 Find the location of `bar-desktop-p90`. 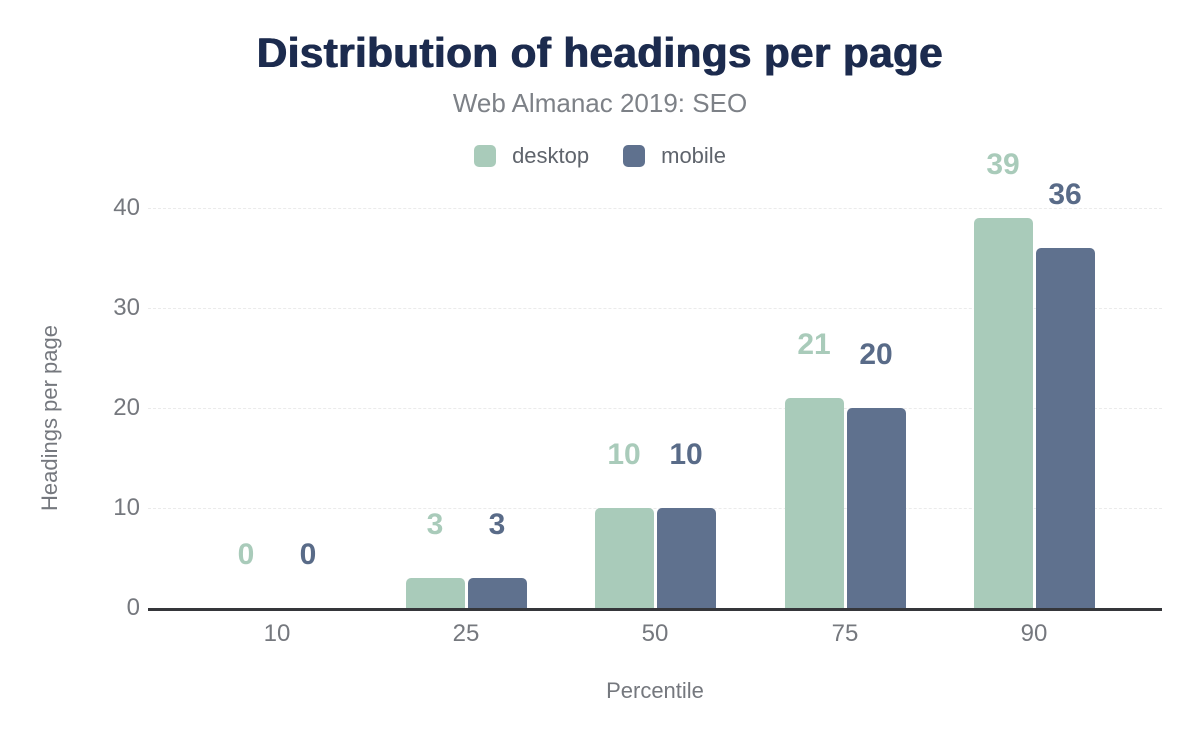

bar-desktop-p90 is located at coordinates (1003, 413).